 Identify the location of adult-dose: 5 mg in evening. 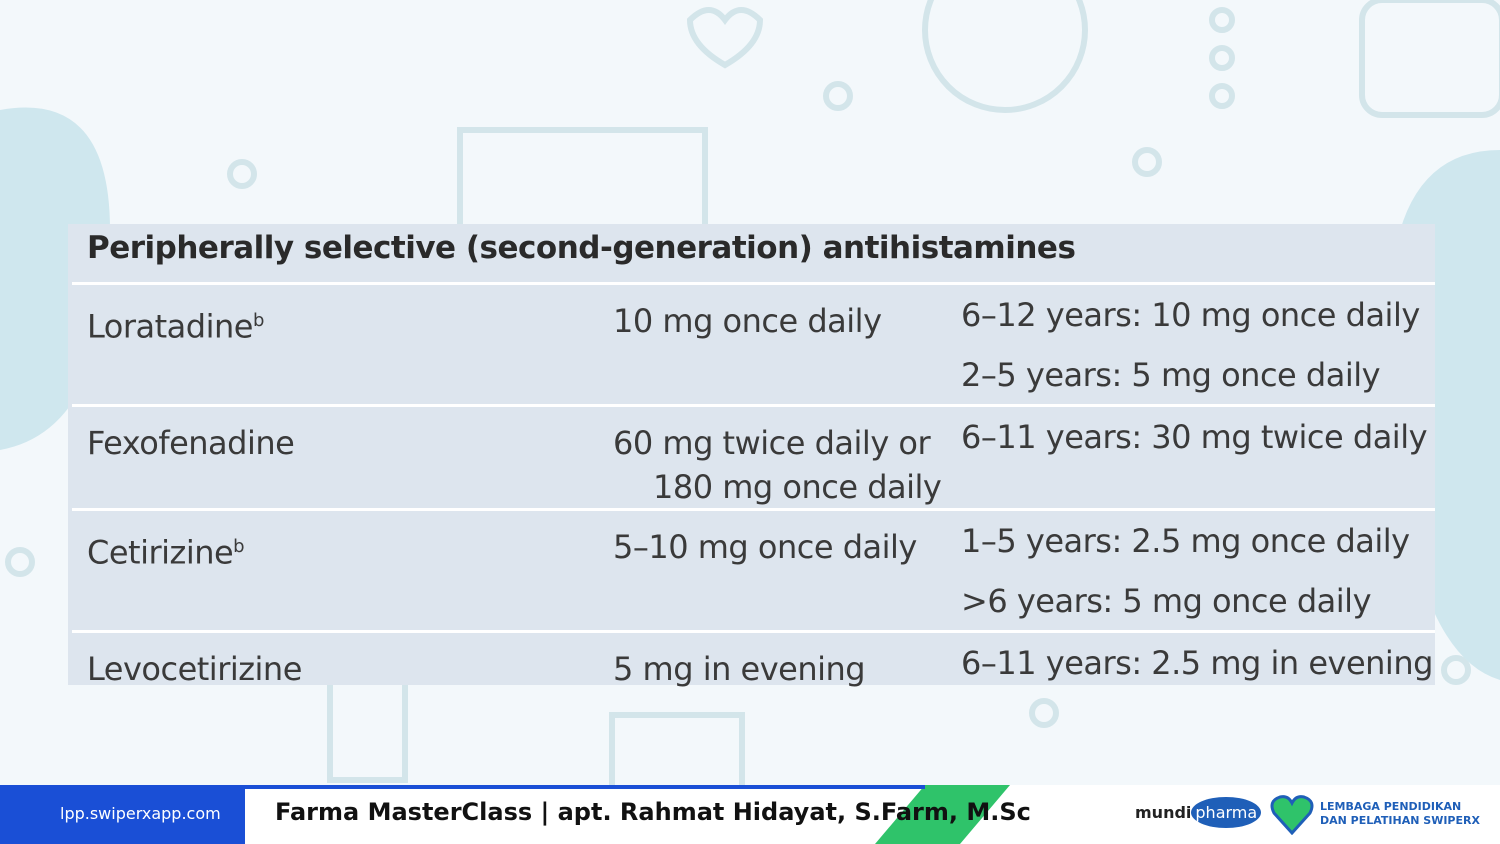
(739, 669).